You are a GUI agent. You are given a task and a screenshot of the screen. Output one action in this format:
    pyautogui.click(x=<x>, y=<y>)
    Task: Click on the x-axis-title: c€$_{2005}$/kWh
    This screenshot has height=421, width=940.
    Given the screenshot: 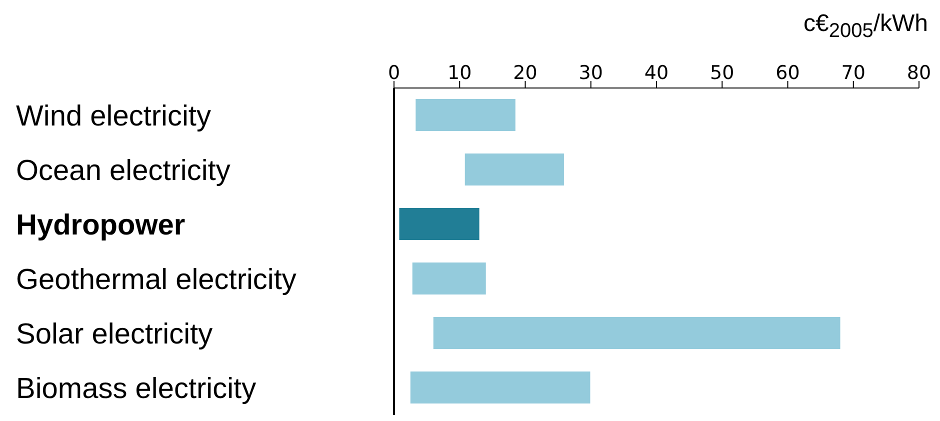 What is the action you would take?
    pyautogui.click(x=865, y=26)
    